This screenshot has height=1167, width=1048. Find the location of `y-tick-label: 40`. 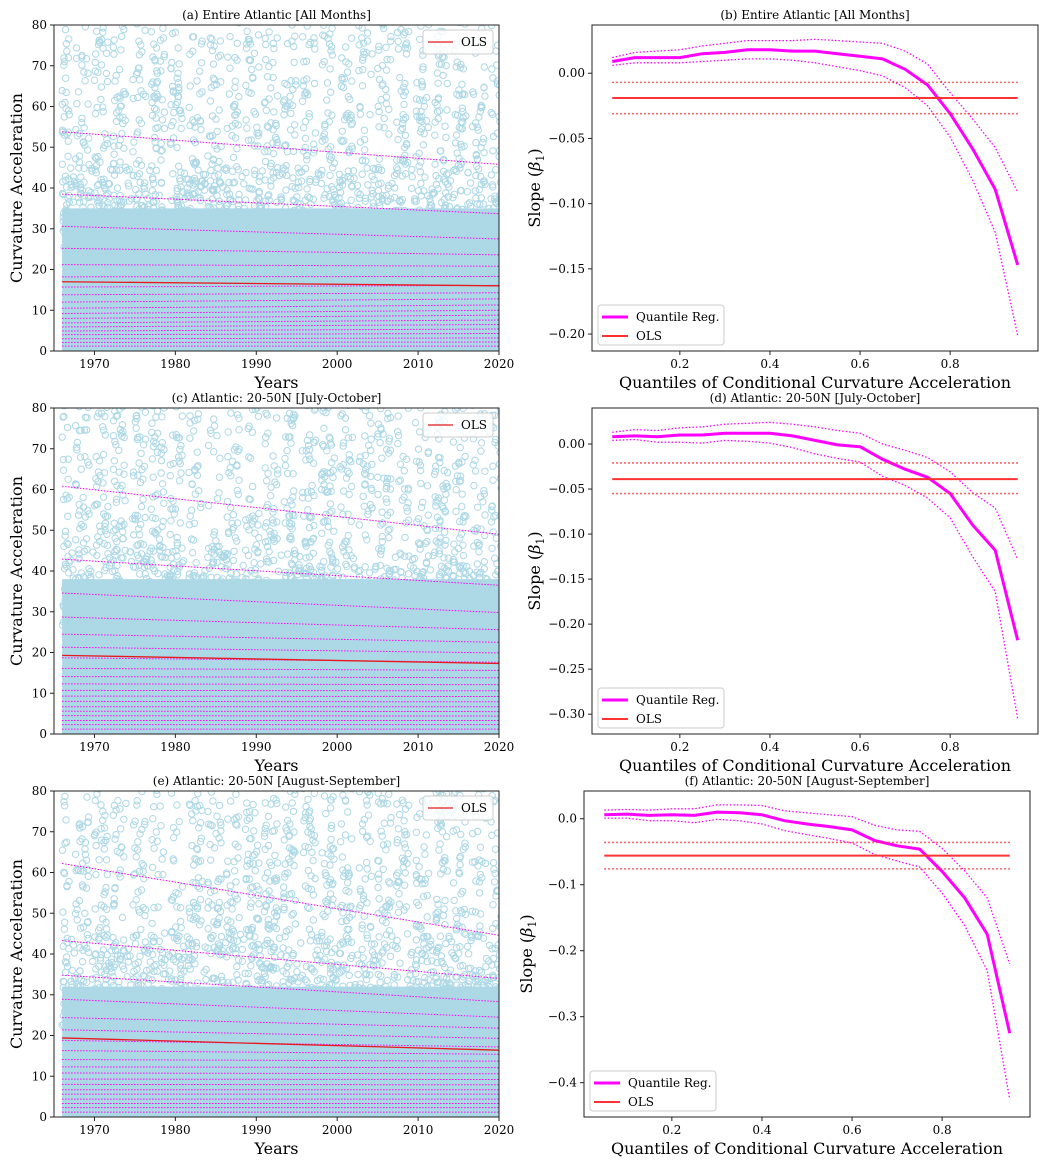

y-tick-label: 40 is located at coordinates (39, 188).